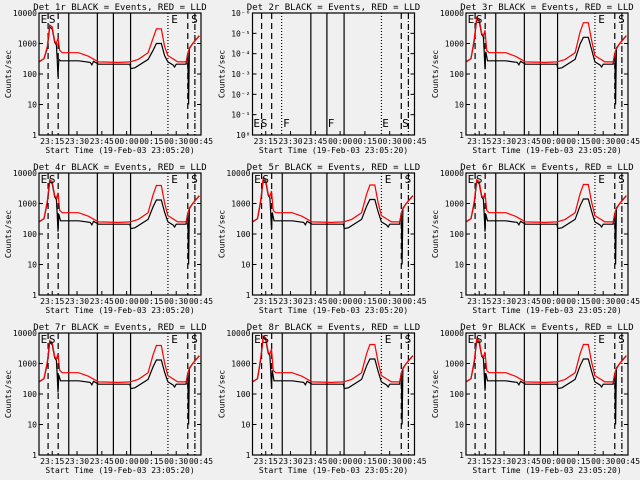 Image resolution: width=640 pixels, height=480 pixels. Describe the element at coordinates (333, 328) in the screenshot. I see `panel-title: Det 8r BLACK = Events, RED = LLD` at that location.